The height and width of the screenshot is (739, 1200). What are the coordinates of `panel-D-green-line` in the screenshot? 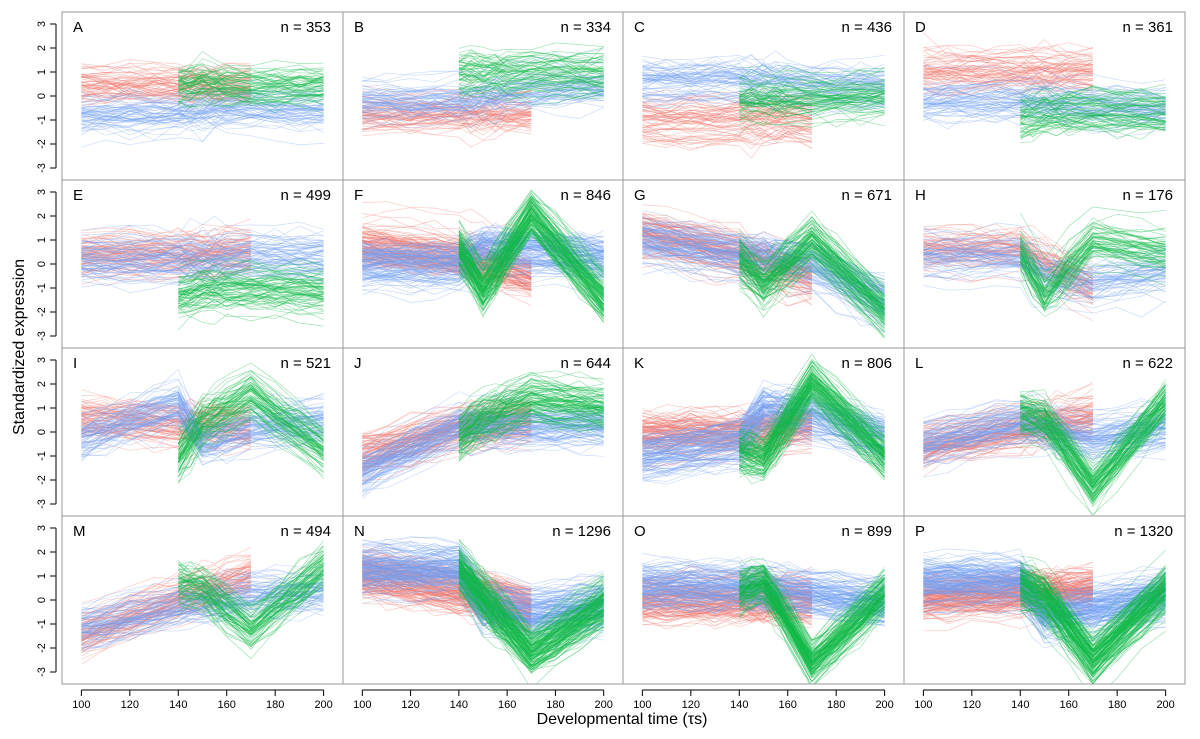 It's located at (1093, 105).